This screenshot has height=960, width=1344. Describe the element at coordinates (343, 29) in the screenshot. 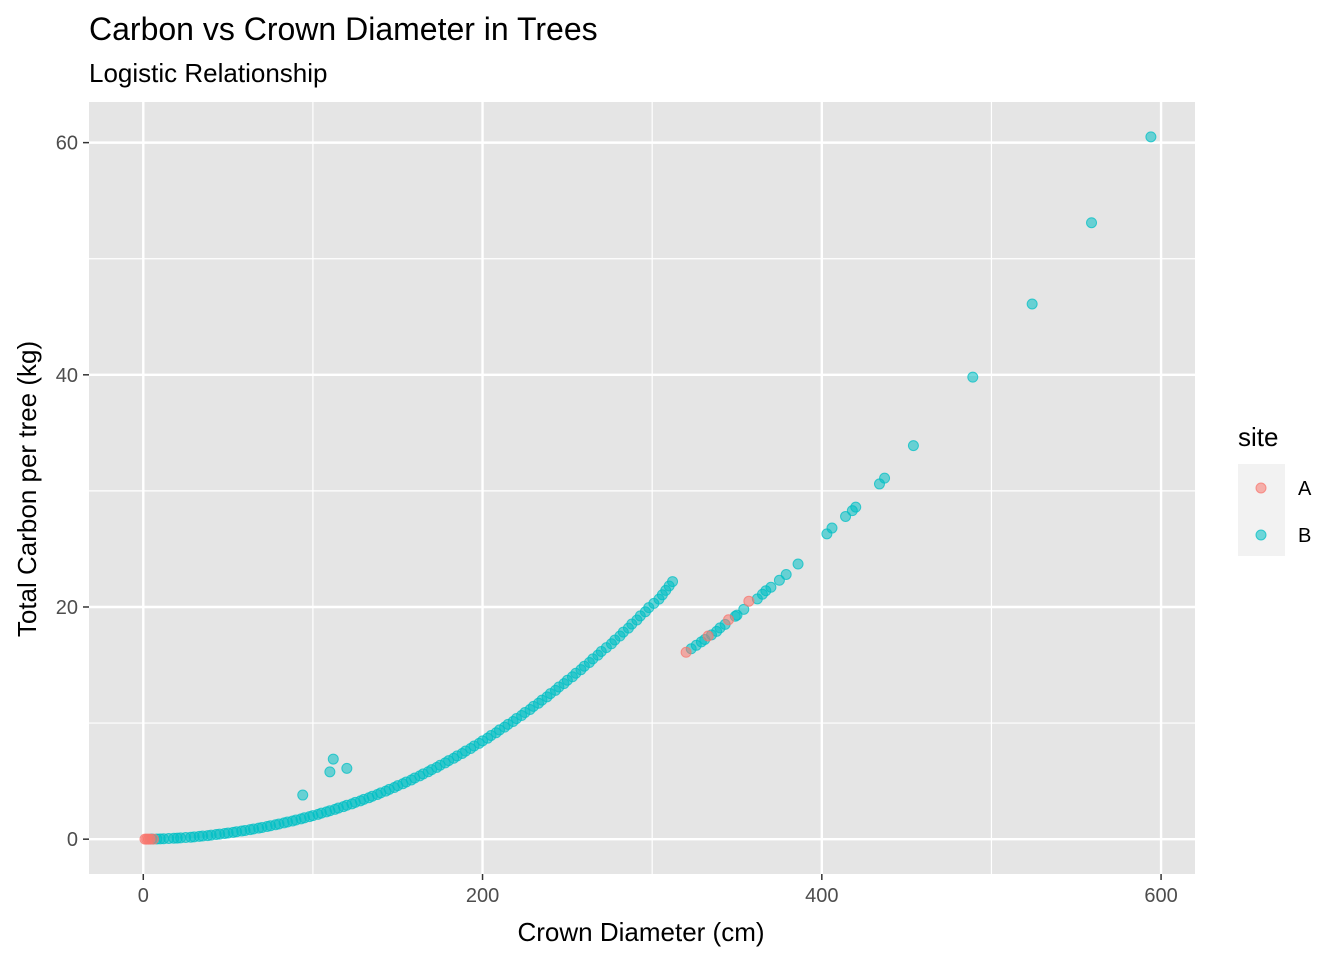

I see `chart-title: Carbon vs Crown Diameter in Trees` at that location.